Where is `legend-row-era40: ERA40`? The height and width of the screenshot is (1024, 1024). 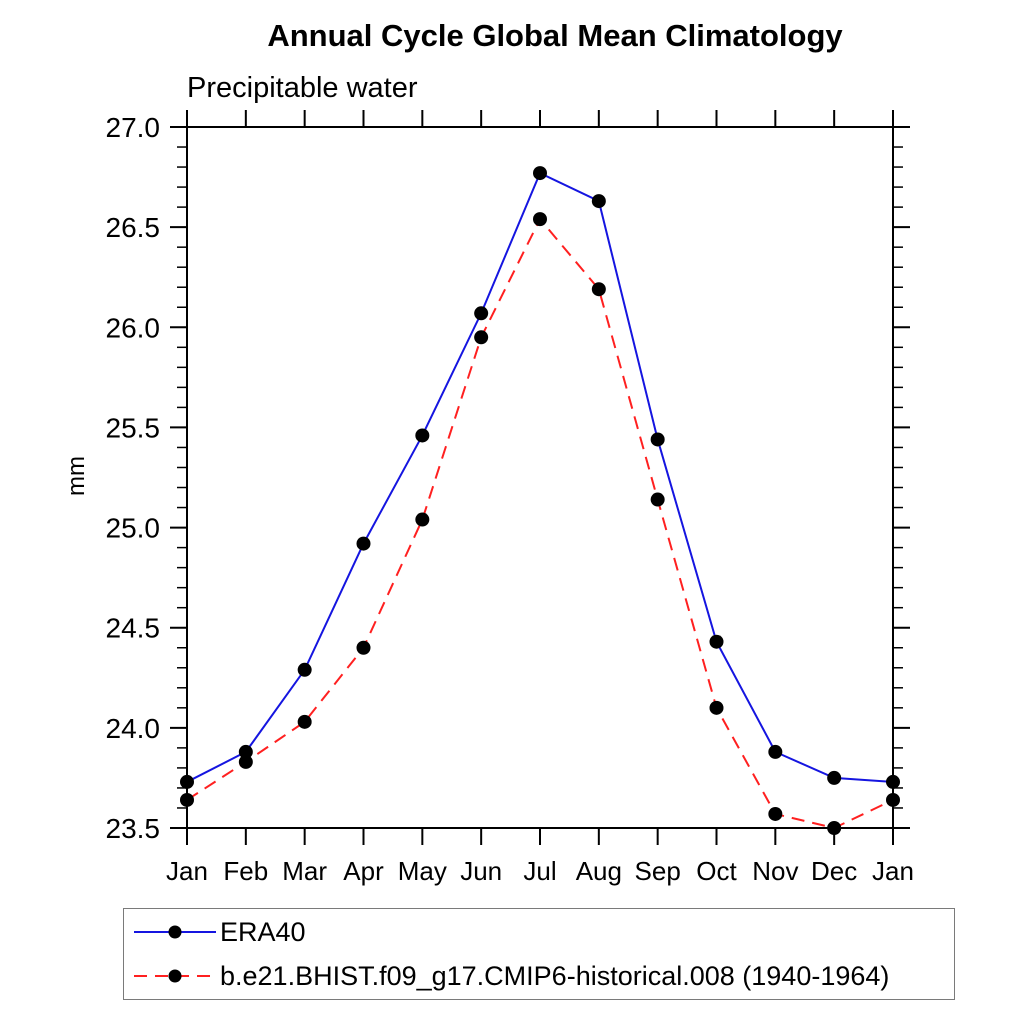
legend-row-era40: ERA40 is located at coordinates (544, 932).